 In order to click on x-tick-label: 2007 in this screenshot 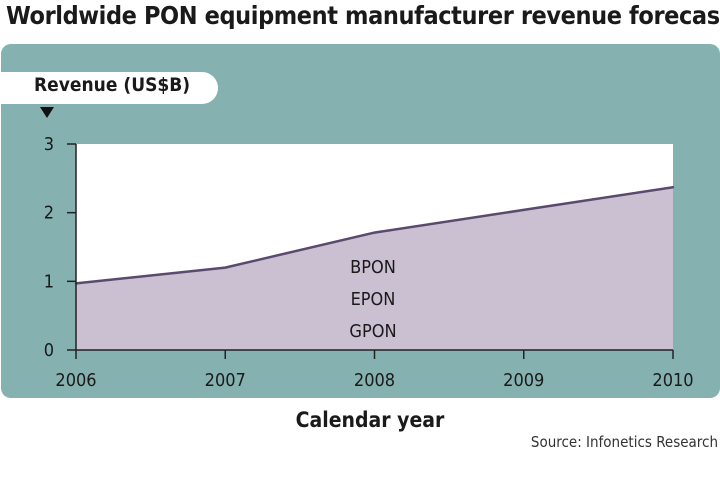, I will do `click(225, 380)`.